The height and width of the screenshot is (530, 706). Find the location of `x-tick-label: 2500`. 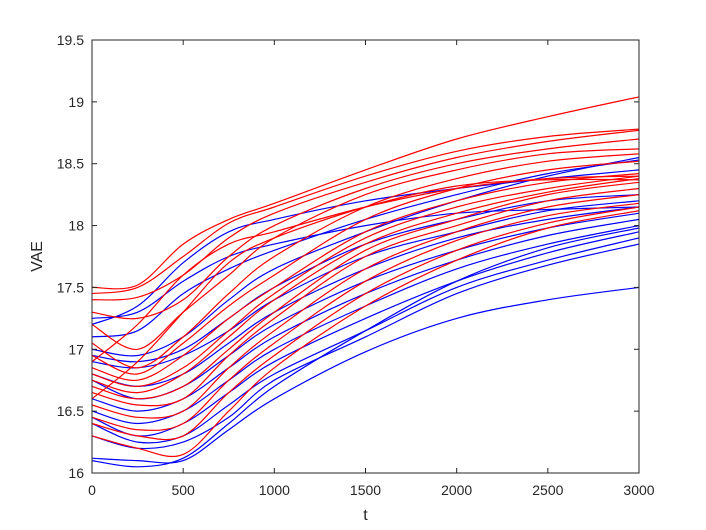

x-tick-label: 2500 is located at coordinates (547, 490).